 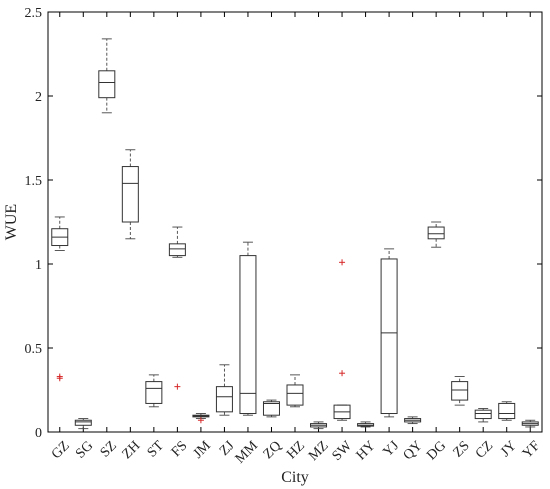 What do you see at coordinates (61, 450) in the screenshot?
I see `x-tick-label-gz: GZ` at bounding box center [61, 450].